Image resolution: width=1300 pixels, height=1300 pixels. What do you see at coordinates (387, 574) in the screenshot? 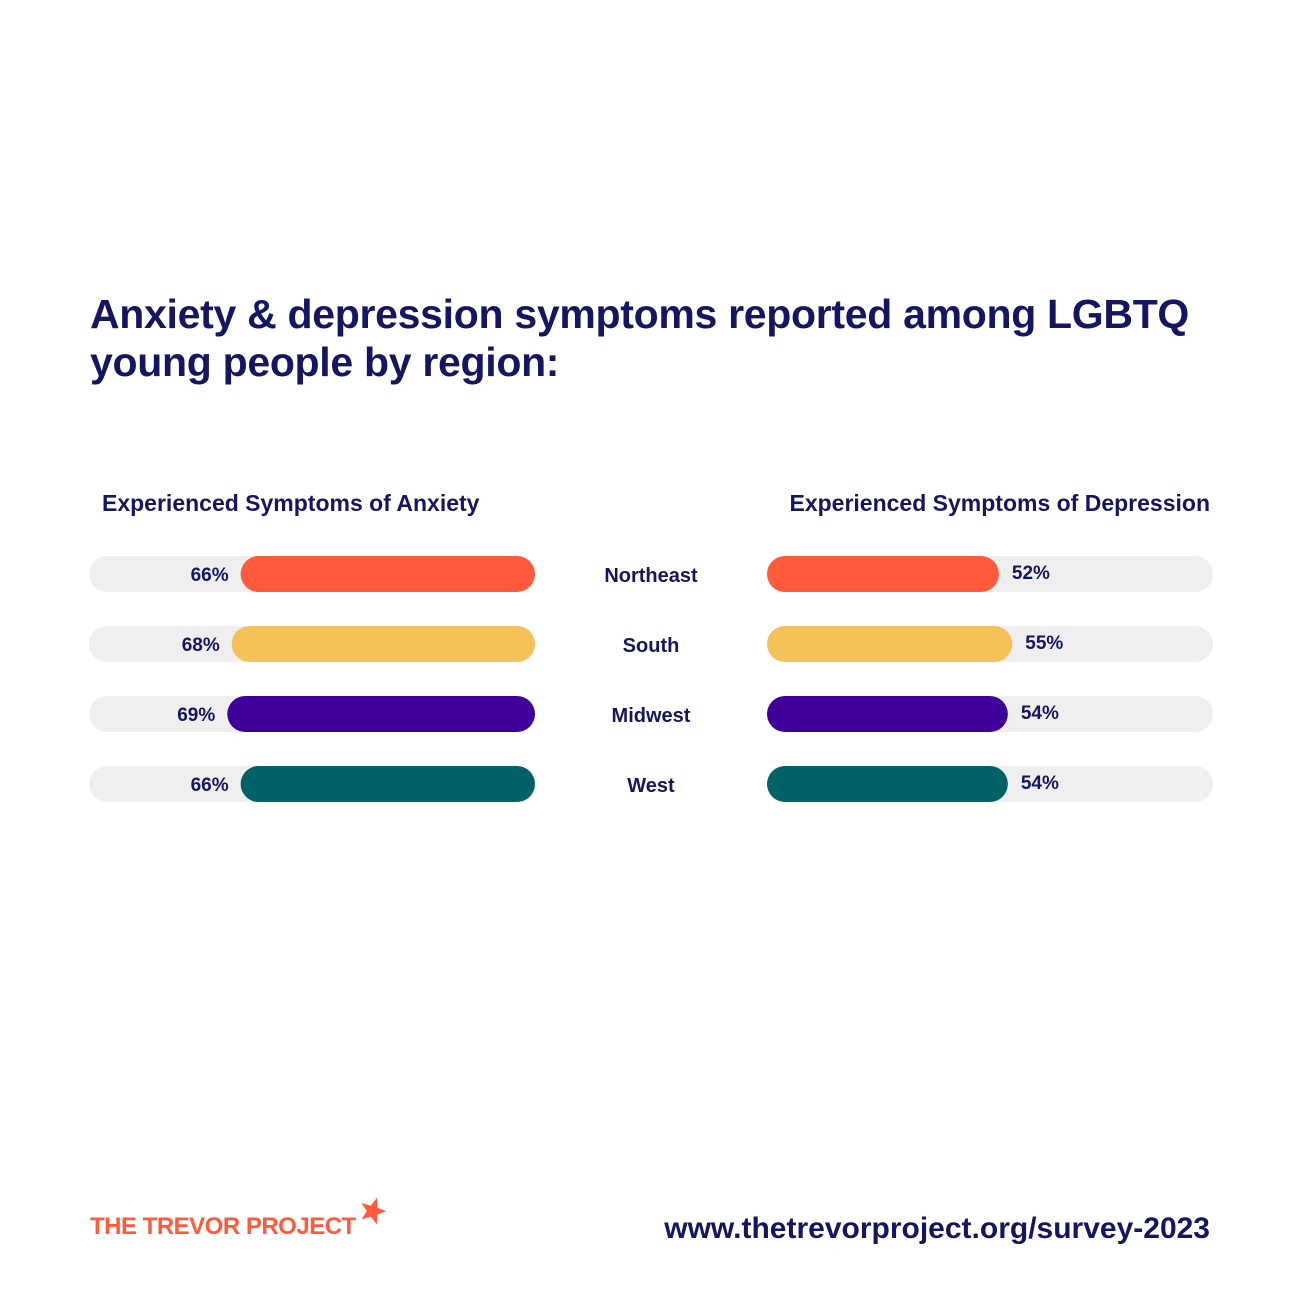
I see `anxiety-bar-northeast` at bounding box center [387, 574].